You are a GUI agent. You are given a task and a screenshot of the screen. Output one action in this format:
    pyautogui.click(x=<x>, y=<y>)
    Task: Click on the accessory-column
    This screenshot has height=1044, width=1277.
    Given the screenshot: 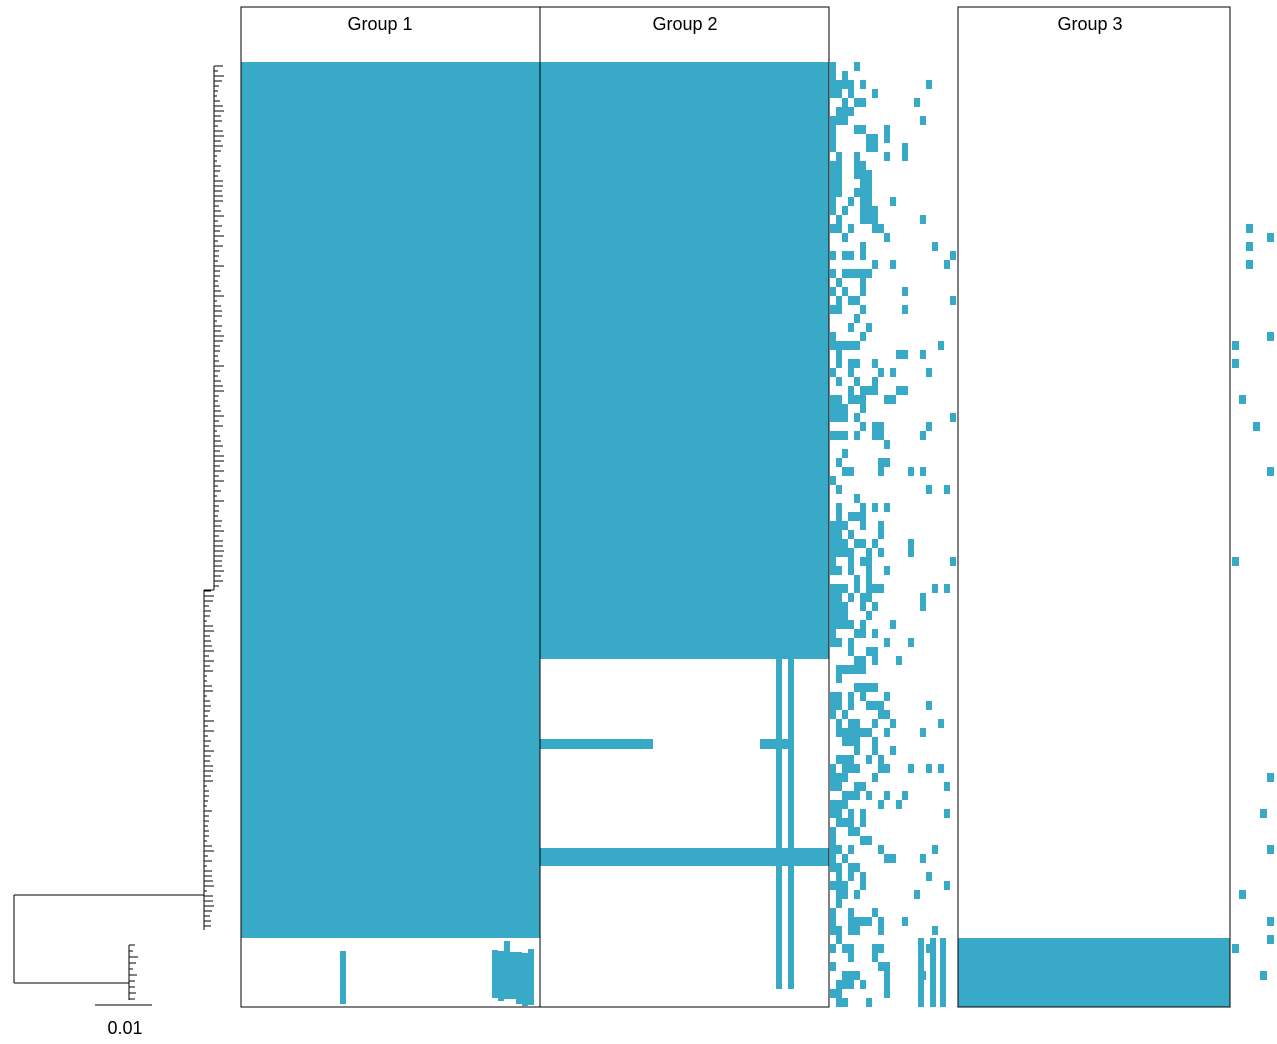 What is the action you would take?
    pyautogui.click(x=943, y=972)
    